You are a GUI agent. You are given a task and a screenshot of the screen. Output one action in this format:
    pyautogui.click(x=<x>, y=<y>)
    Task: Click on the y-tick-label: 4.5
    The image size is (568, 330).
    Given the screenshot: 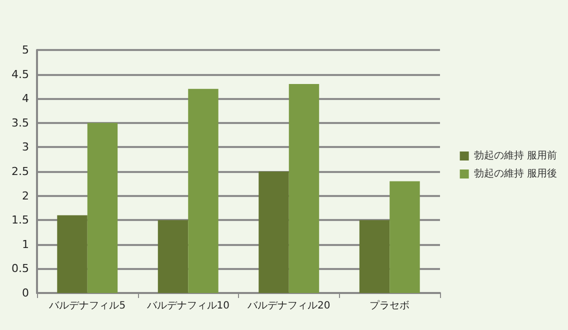 What is the action you would take?
    pyautogui.click(x=20, y=74)
    